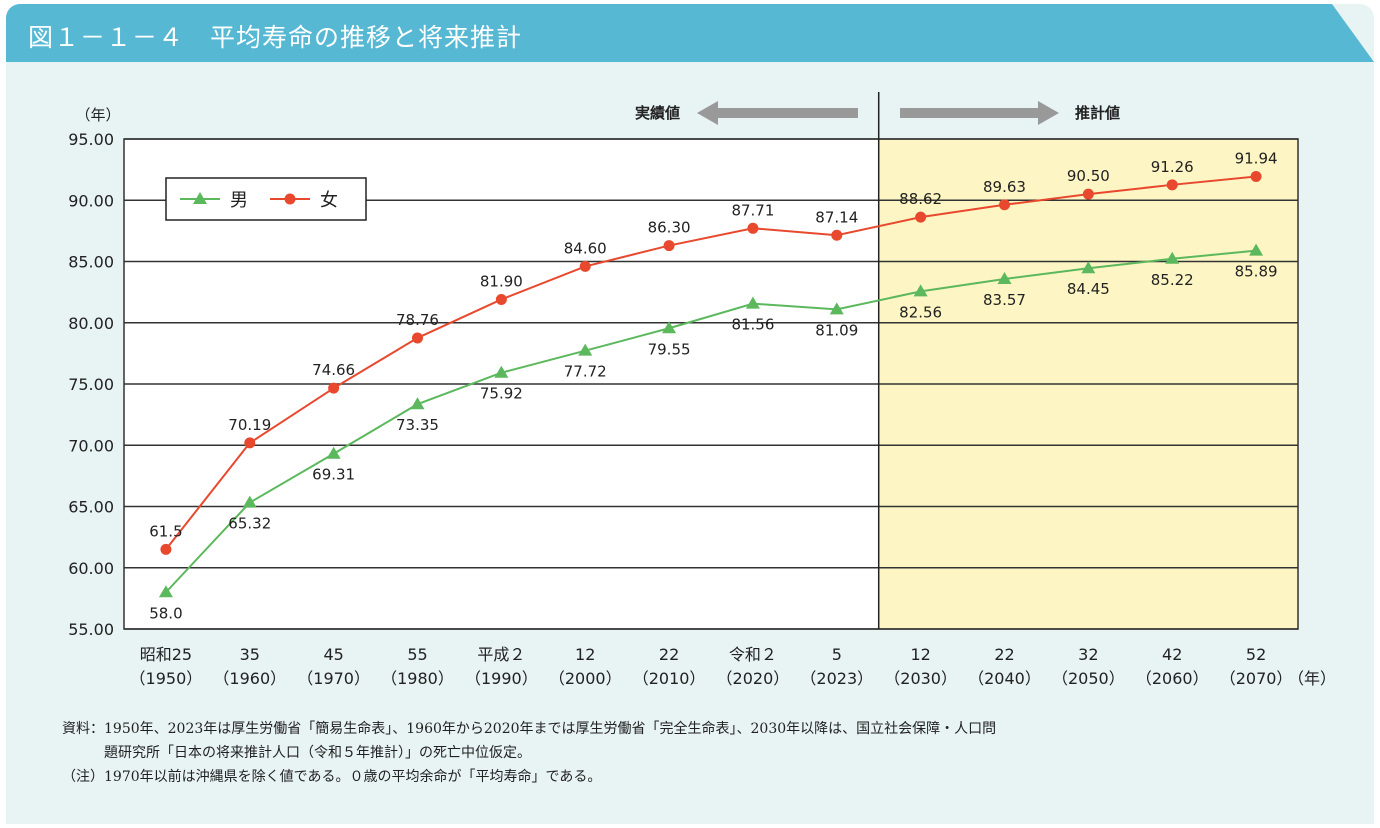 The height and width of the screenshot is (828, 1380). I want to click on data-label: 90.50, so click(1088, 176).